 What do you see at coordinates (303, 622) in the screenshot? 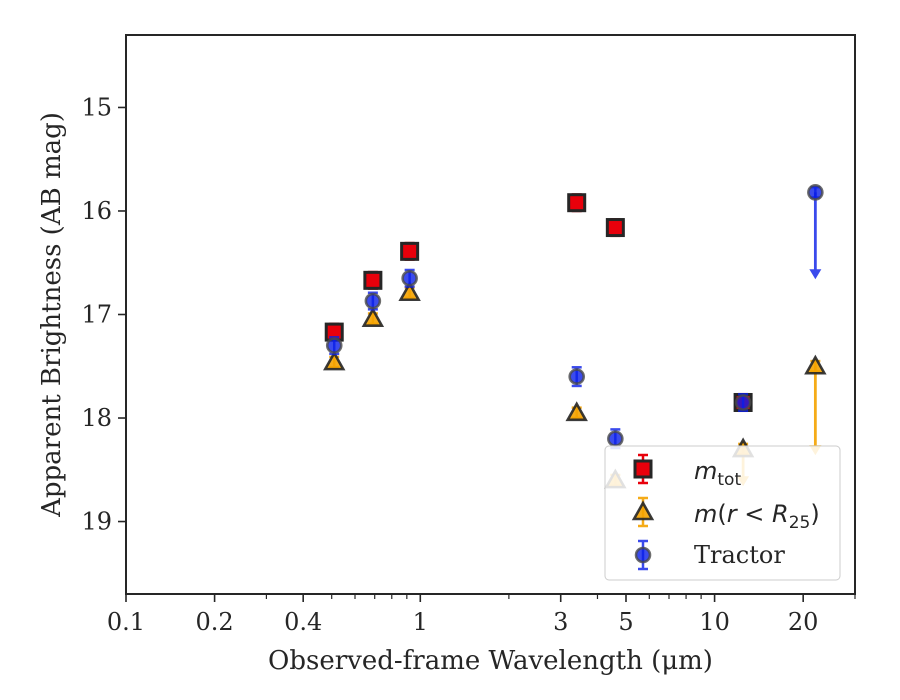
I see `x-tick-label-2: 0.4` at bounding box center [303, 622].